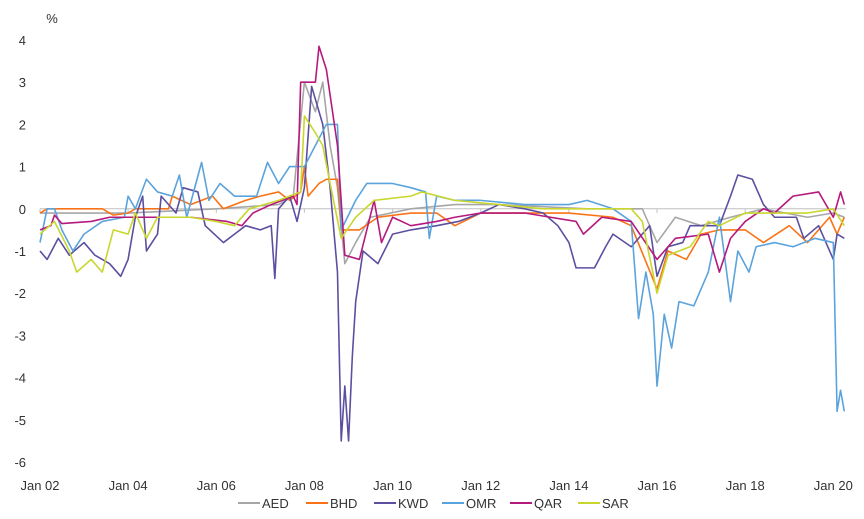  Describe the element at coordinates (128, 485) in the screenshot. I see `x-tick-label: Jan 04` at that location.